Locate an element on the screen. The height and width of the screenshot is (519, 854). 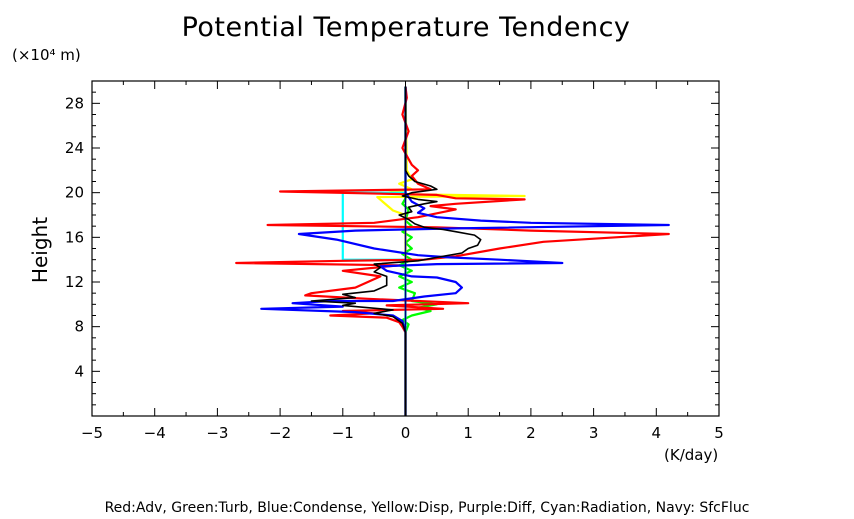
y-tick-label: 12 is located at coordinates (74, 282).